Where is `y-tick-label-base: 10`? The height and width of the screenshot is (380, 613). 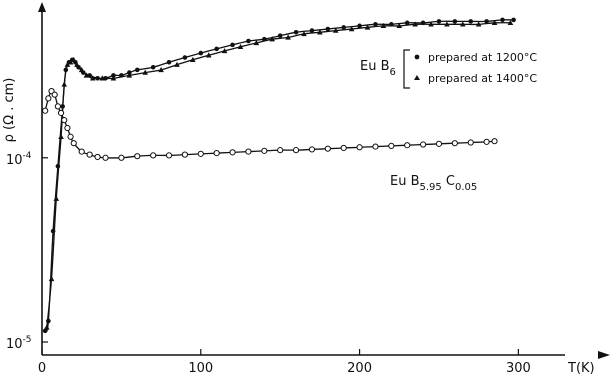
y-tick-label-base: 10 is located at coordinates (14, 344).